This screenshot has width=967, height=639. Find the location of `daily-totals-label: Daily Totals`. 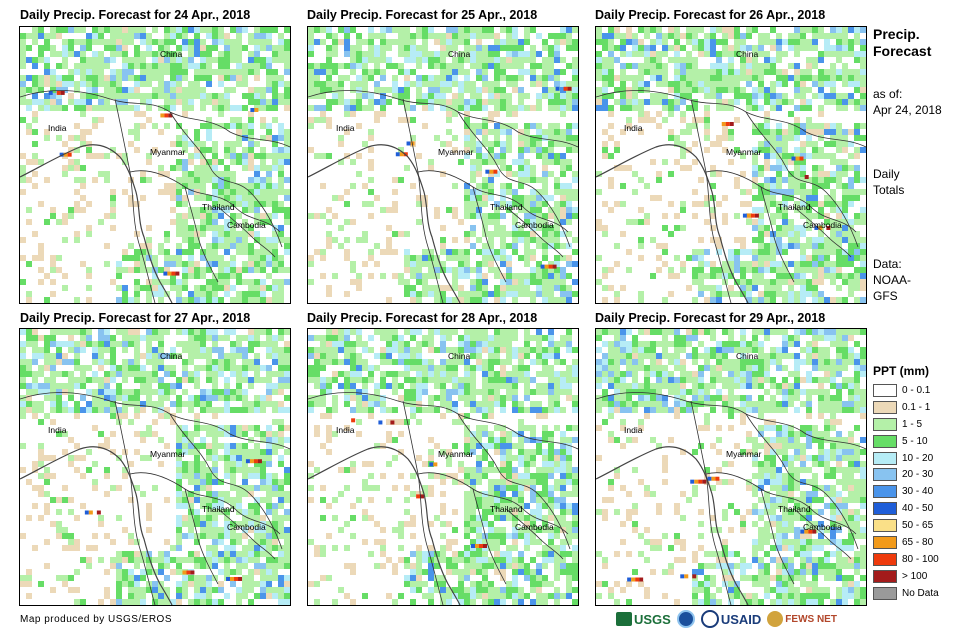

daily-totals-label: Daily Totals is located at coordinates (888, 182).